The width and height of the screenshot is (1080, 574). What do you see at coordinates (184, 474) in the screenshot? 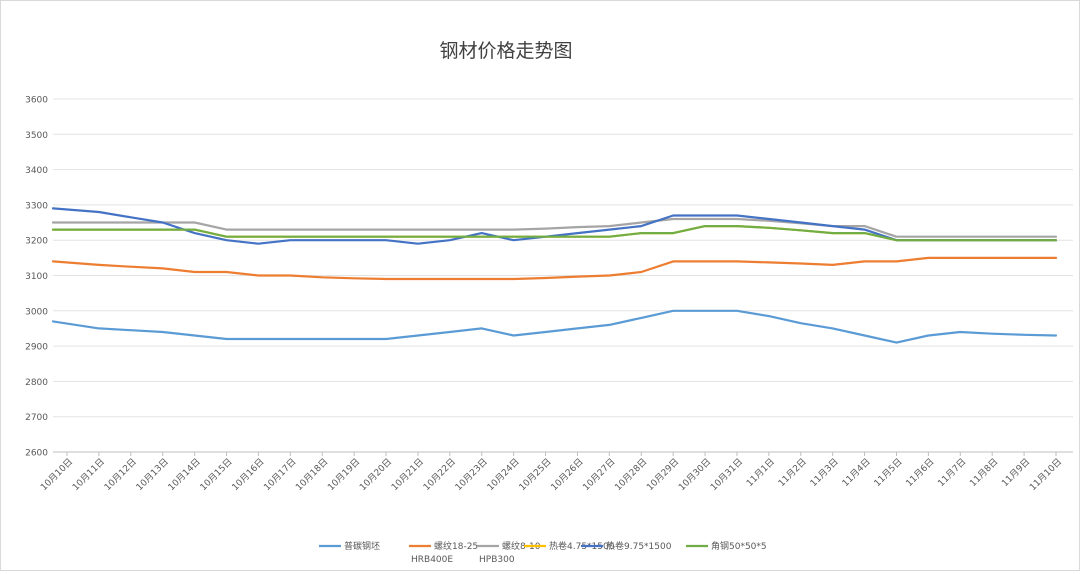
I see `x-tick-label: 10月14日` at bounding box center [184, 474].